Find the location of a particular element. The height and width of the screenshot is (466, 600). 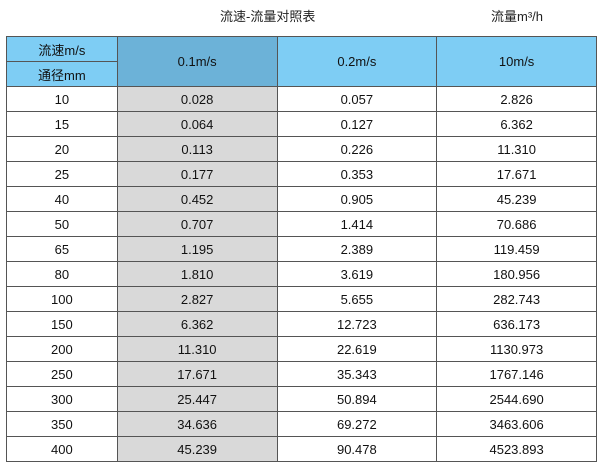

table-row: 100 2.827 5.655 282.743 is located at coordinates (301, 299).